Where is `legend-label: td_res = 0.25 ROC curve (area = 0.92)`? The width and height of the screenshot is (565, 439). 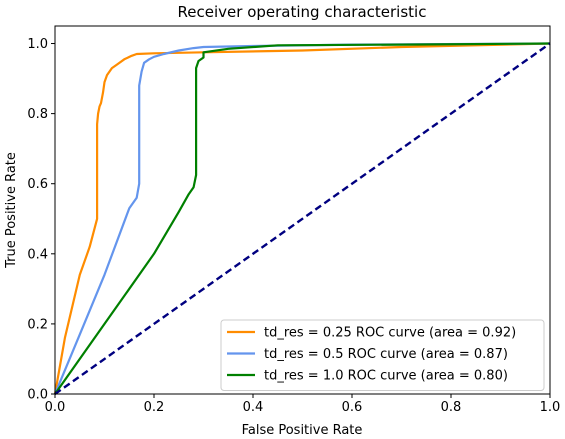 legend-label: td_res = 0.25 ROC curve (area = 0.92) is located at coordinates (390, 333).